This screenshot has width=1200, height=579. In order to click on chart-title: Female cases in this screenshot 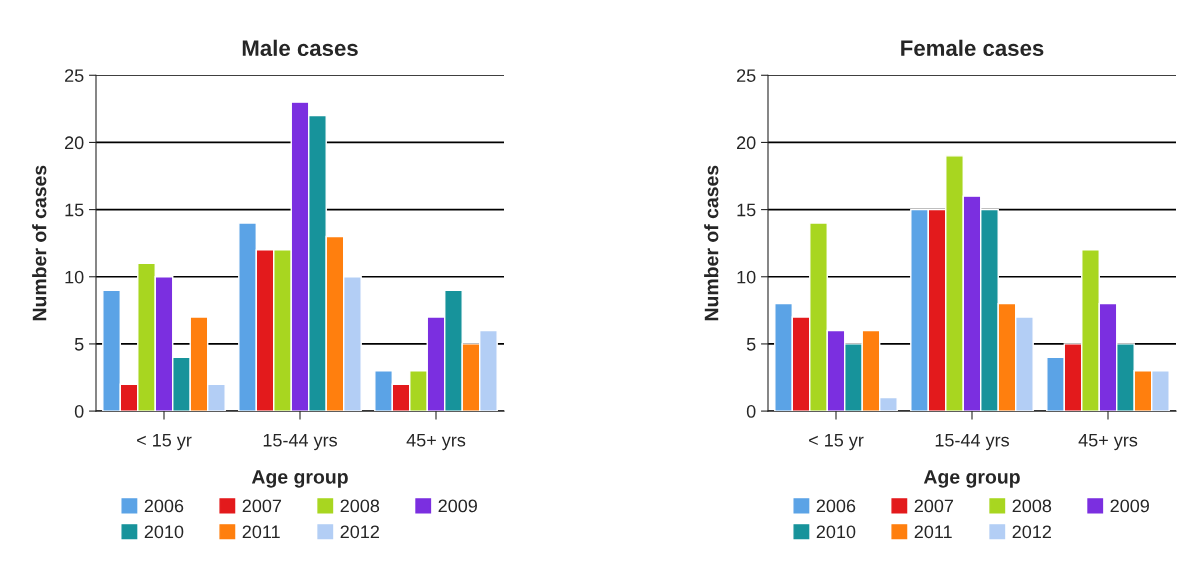, I will do `click(972, 48)`.